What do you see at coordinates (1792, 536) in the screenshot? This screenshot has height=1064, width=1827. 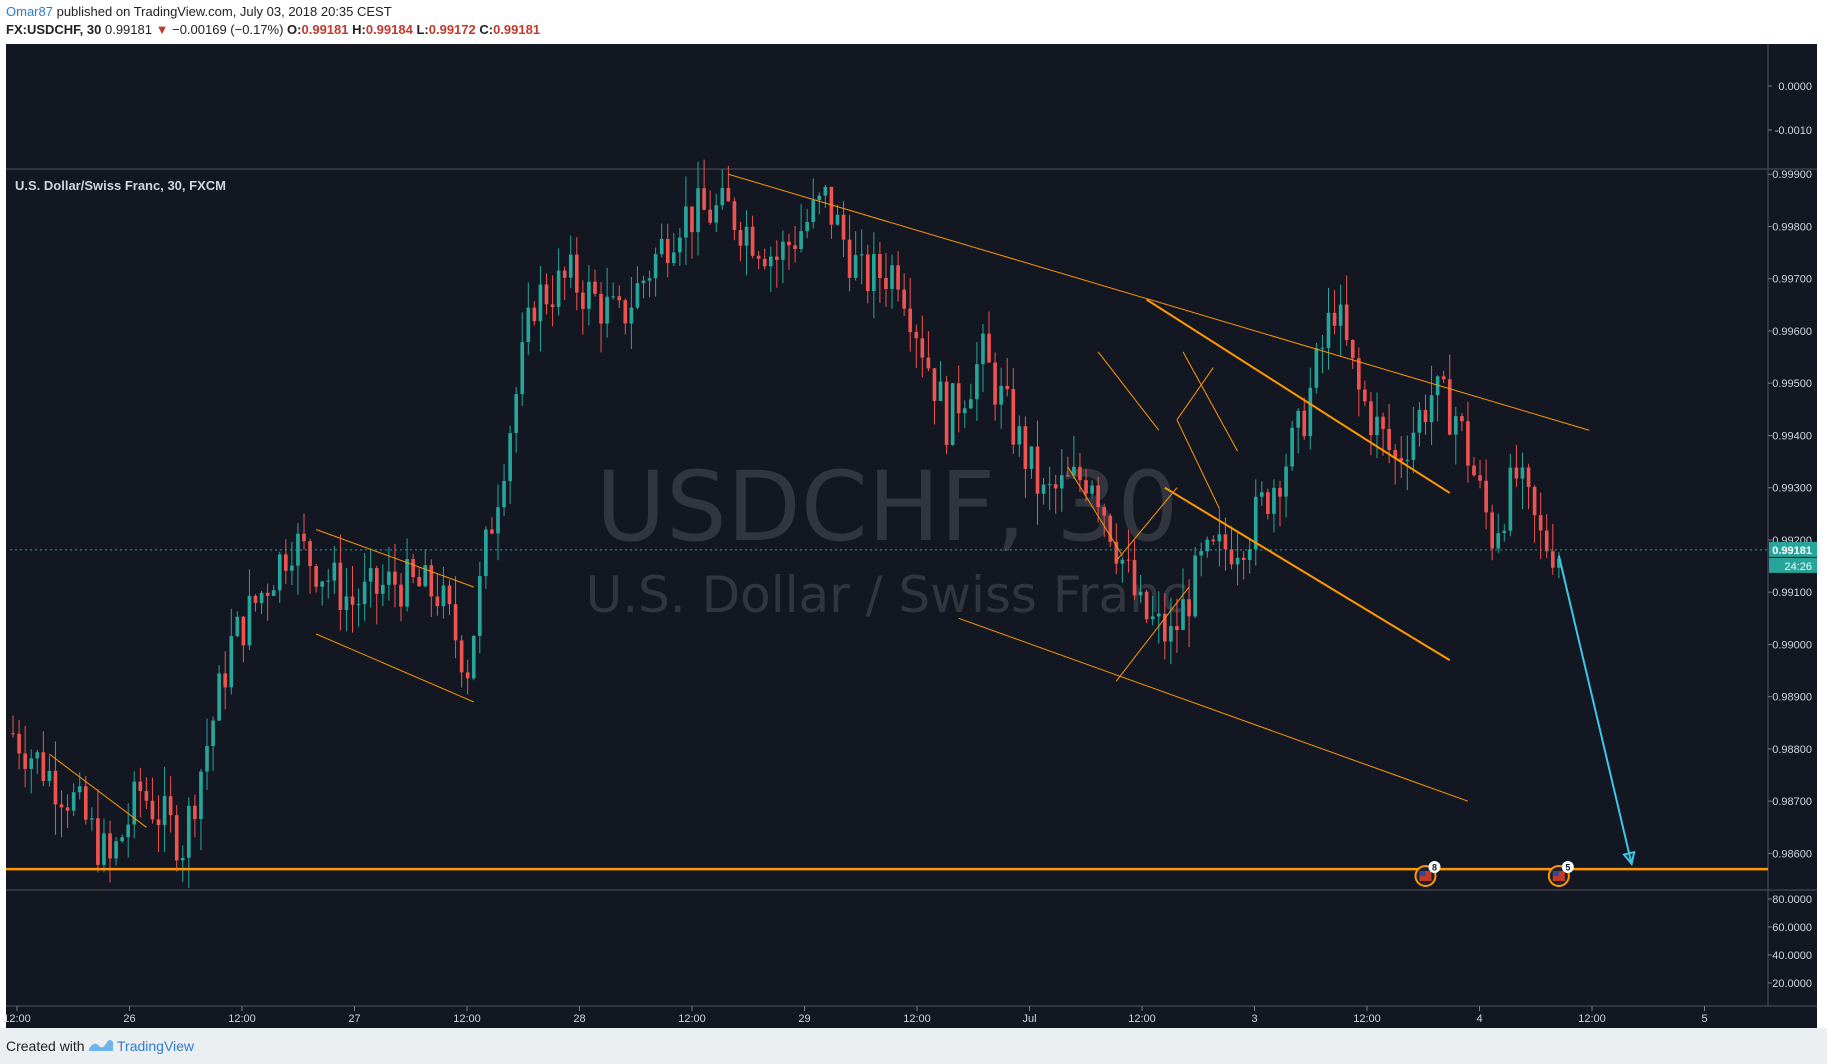 I see `price-scale-background` at bounding box center [1792, 536].